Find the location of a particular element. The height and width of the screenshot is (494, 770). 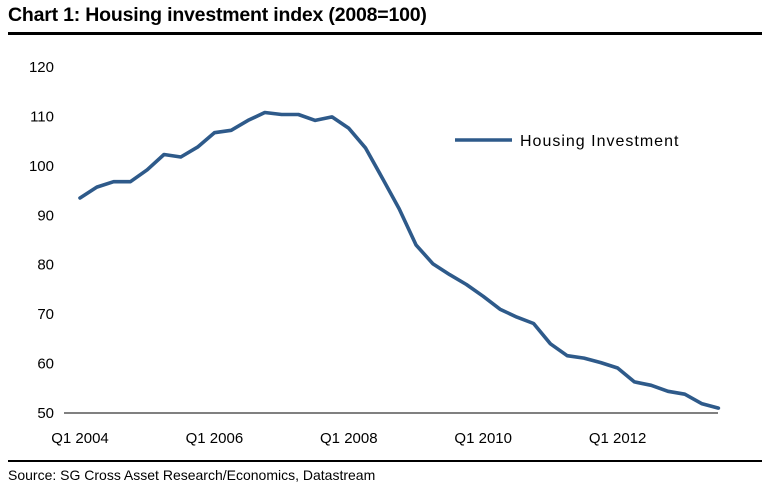

y-axis: 50 60 70 80 90 100 110 120 is located at coordinates (41, 240).